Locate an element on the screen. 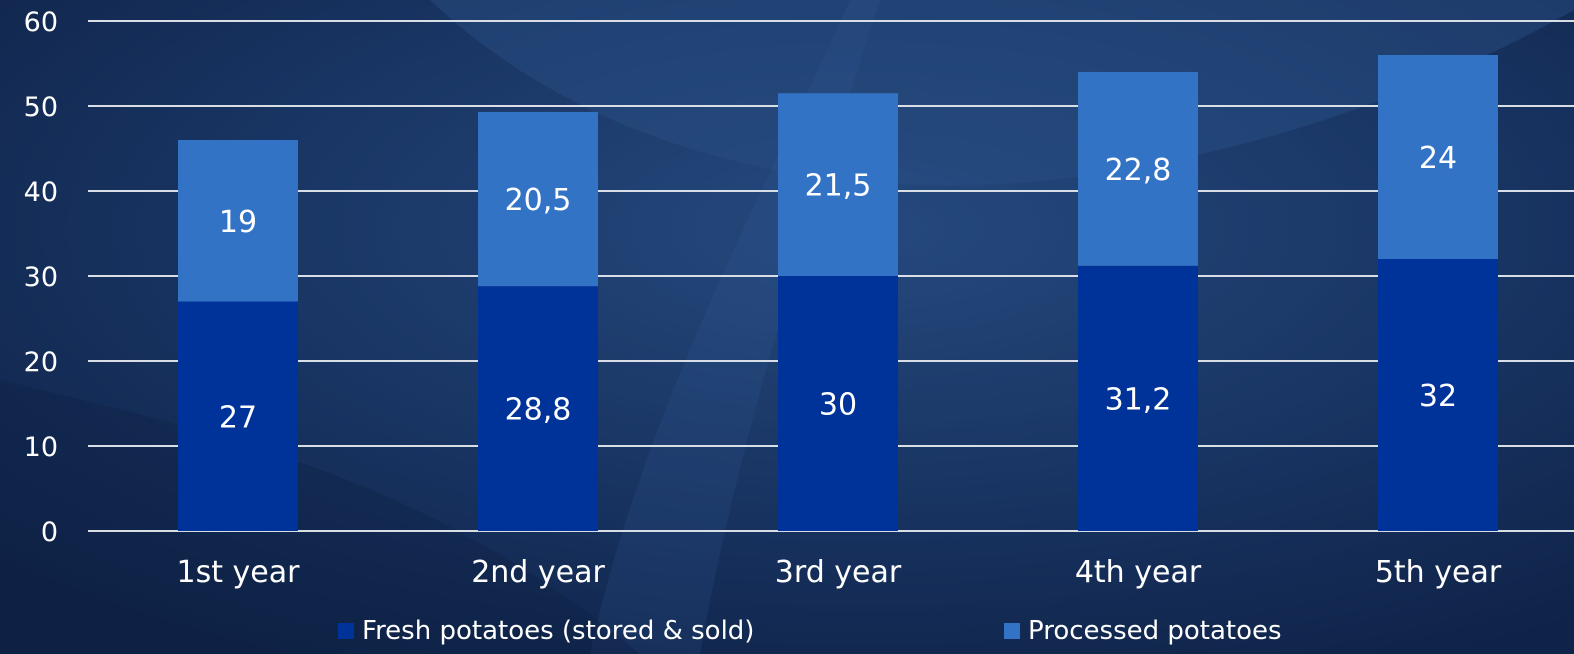 This screenshot has height=654, width=1574. y-tick-label: 60 is located at coordinates (41, 22).